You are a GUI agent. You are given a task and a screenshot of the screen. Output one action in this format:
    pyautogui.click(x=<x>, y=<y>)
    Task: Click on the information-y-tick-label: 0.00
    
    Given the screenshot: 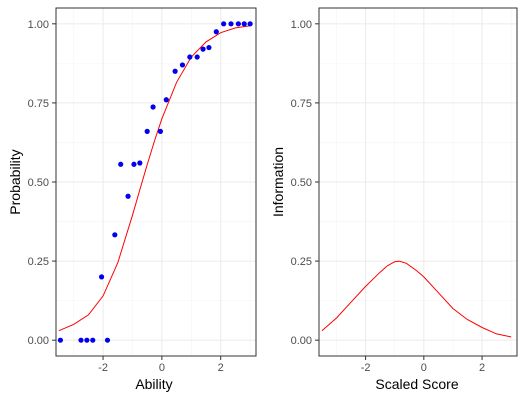 What is the action you would take?
    pyautogui.click(x=301, y=341)
    